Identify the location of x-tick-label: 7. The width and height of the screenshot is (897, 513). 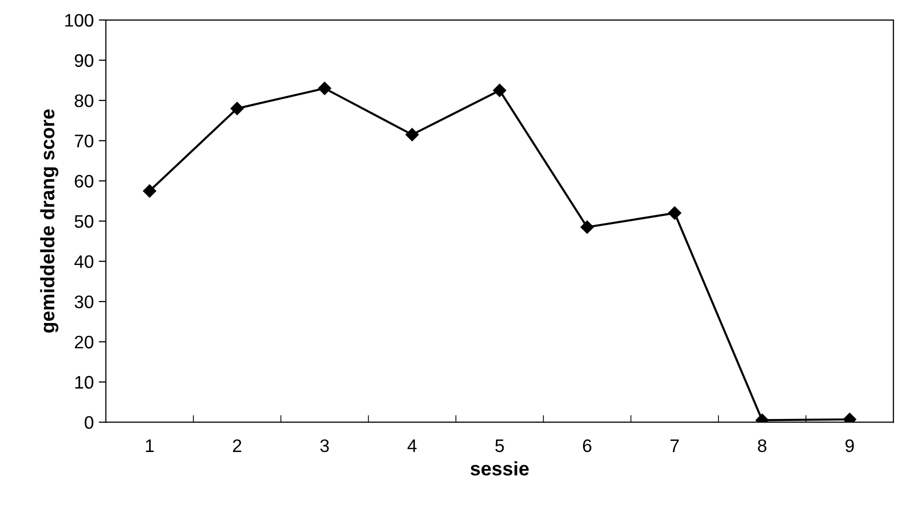
(674, 446).